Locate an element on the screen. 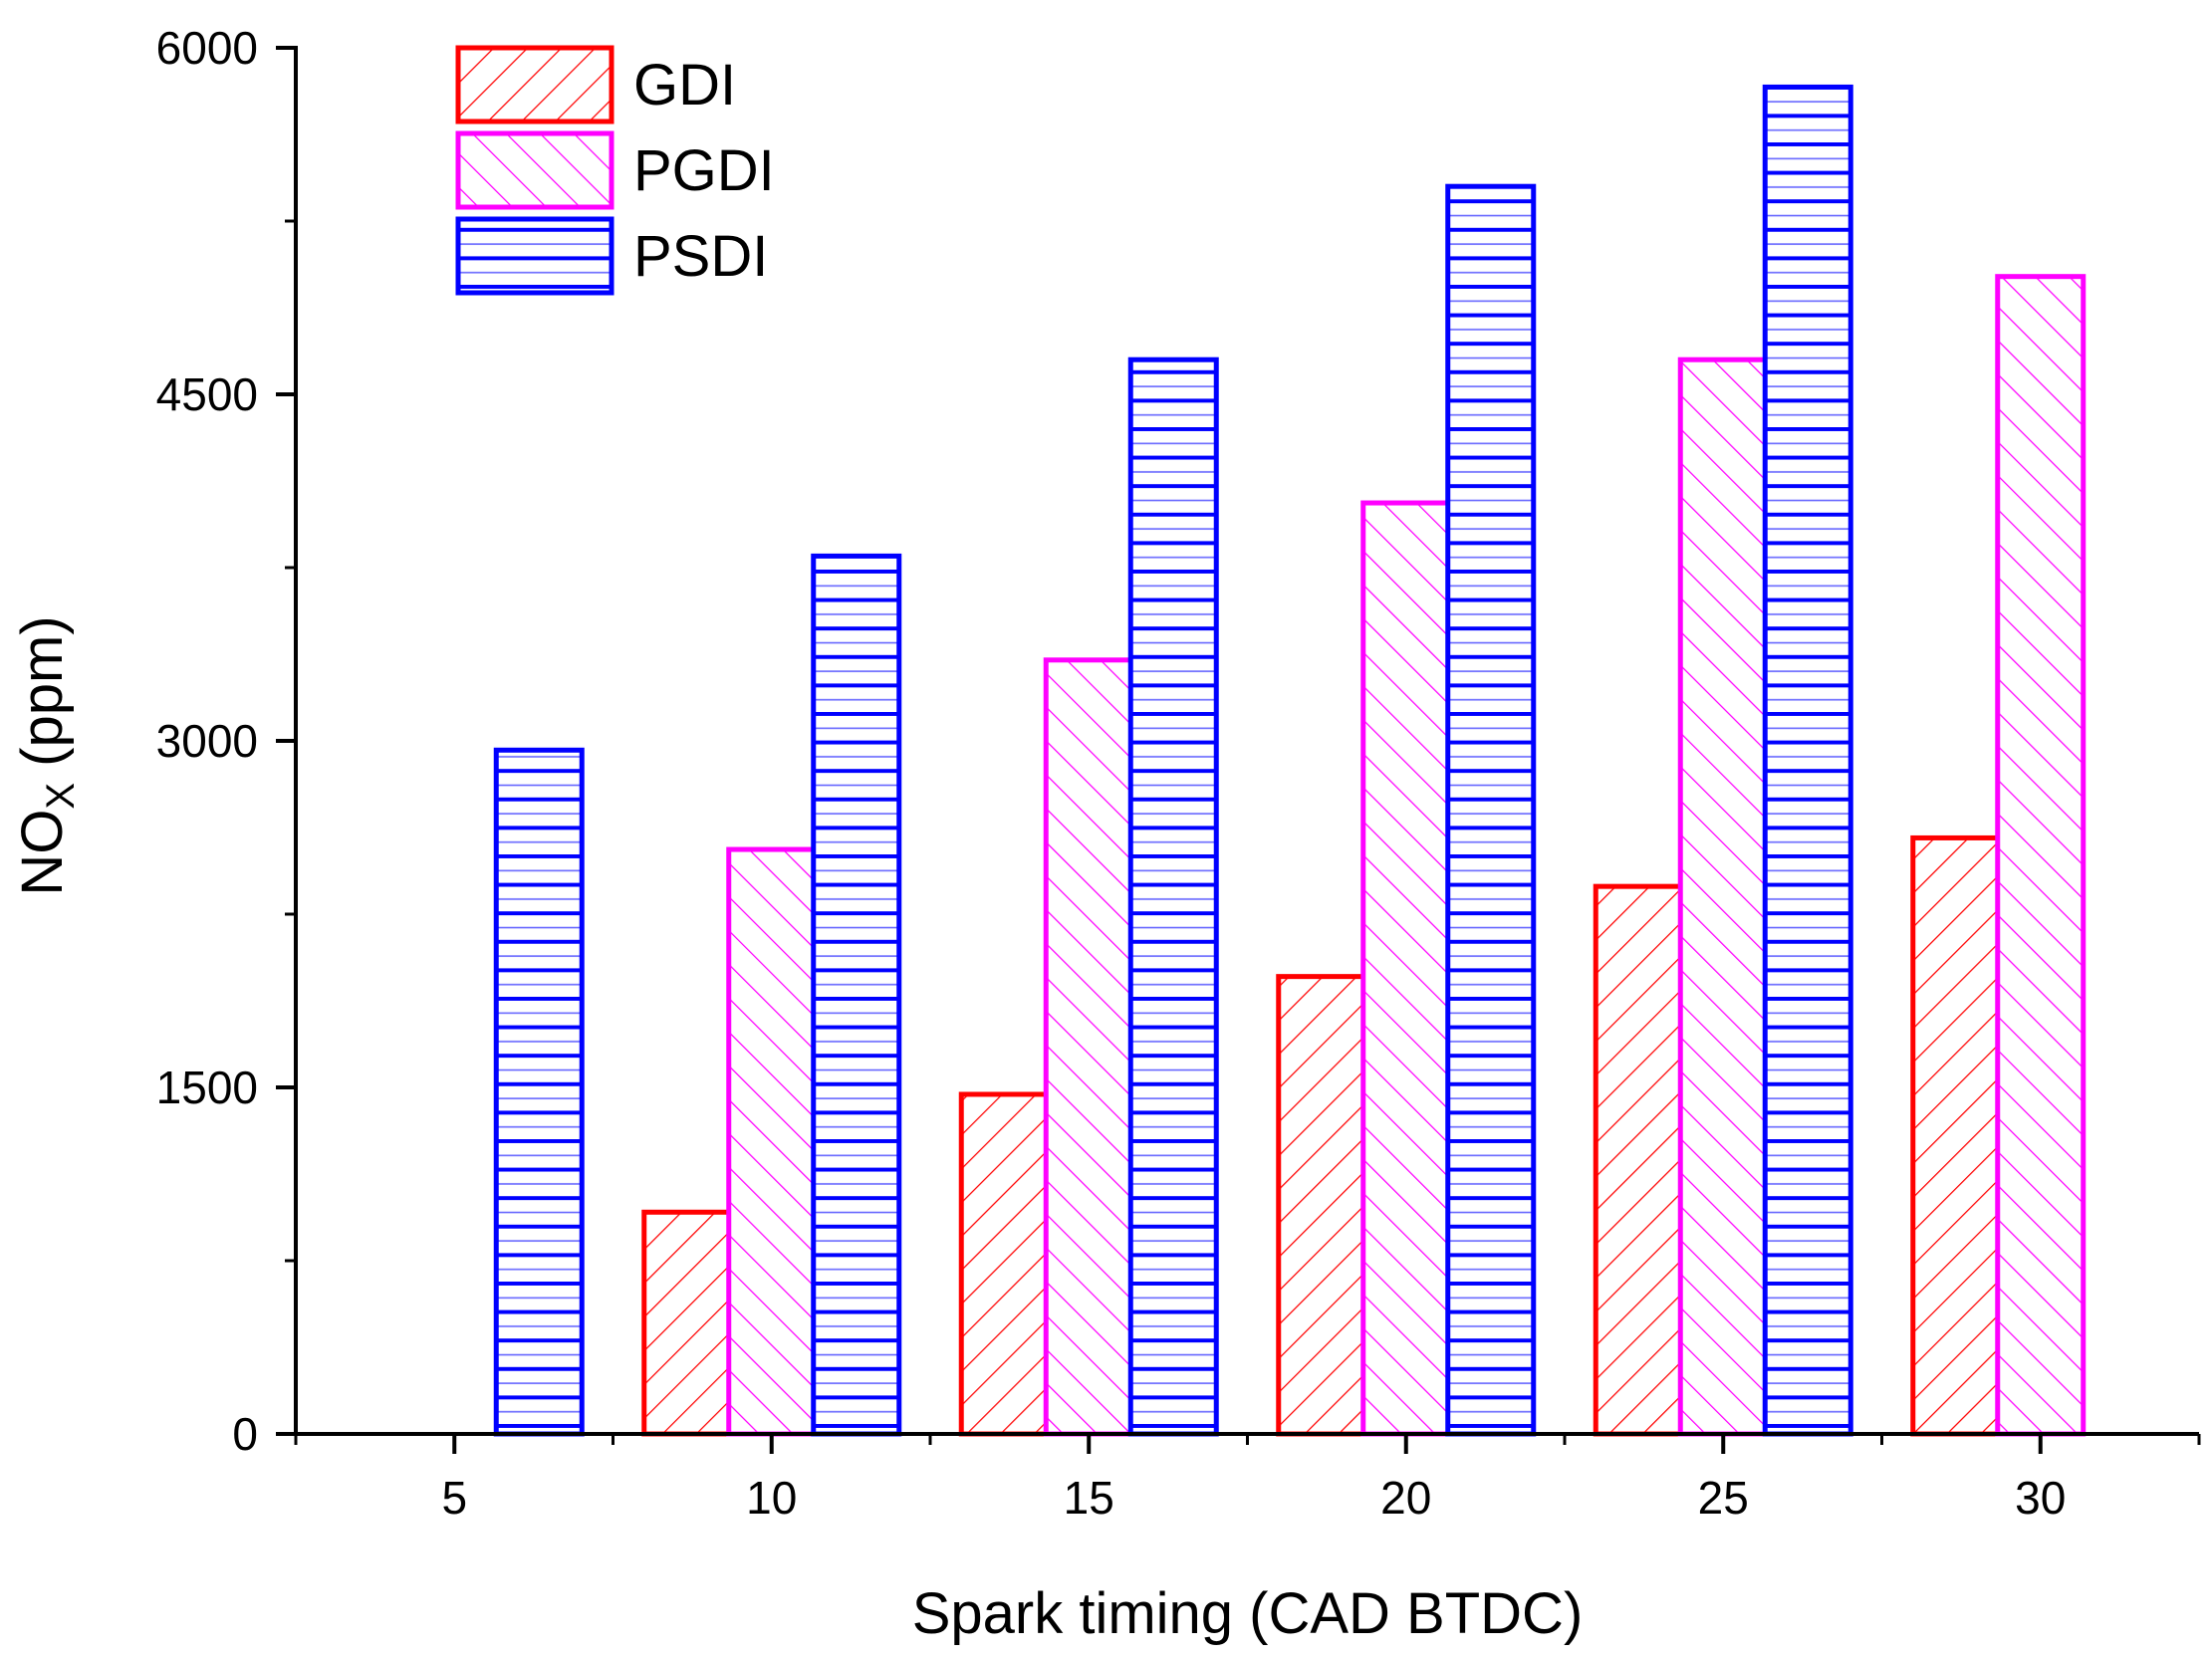 The height and width of the screenshot is (1658, 2212). x-tick-label: 20 is located at coordinates (1405, 1498).